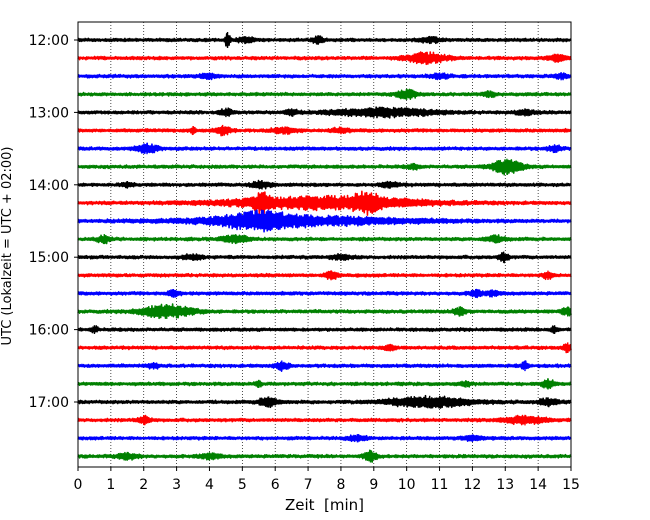  What do you see at coordinates (49, 331) in the screenshot?
I see `y-tick-label: 16:00` at bounding box center [49, 331].